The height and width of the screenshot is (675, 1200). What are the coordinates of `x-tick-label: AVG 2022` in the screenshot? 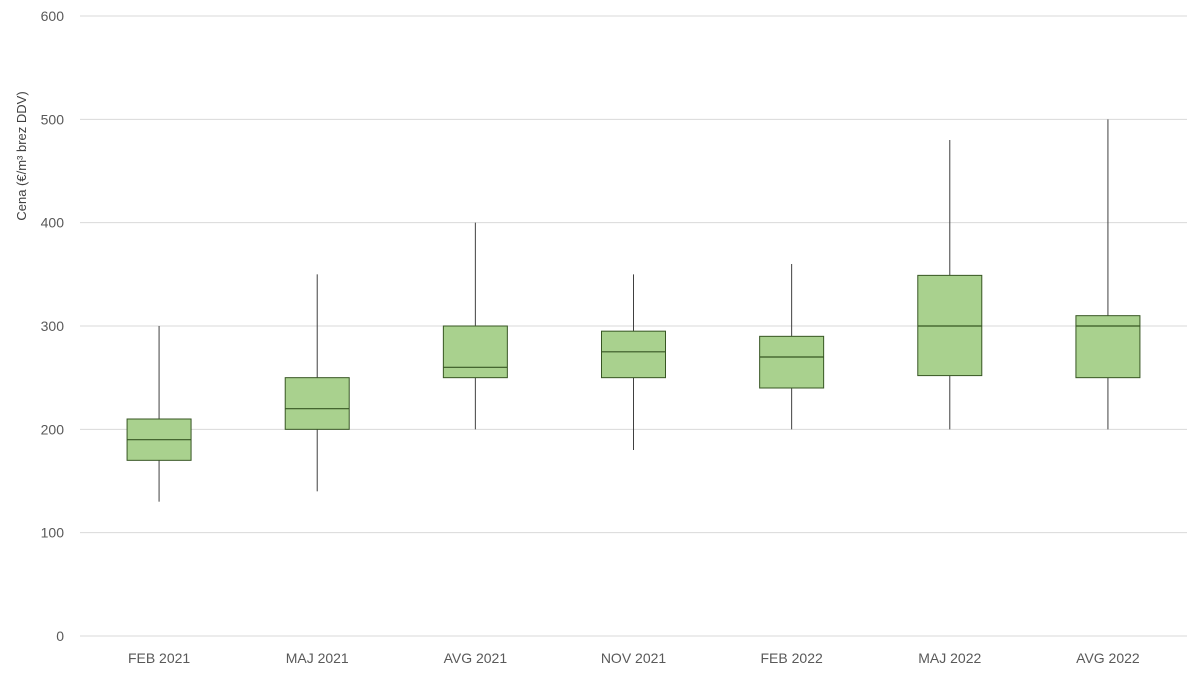 It's located at (1108, 658).